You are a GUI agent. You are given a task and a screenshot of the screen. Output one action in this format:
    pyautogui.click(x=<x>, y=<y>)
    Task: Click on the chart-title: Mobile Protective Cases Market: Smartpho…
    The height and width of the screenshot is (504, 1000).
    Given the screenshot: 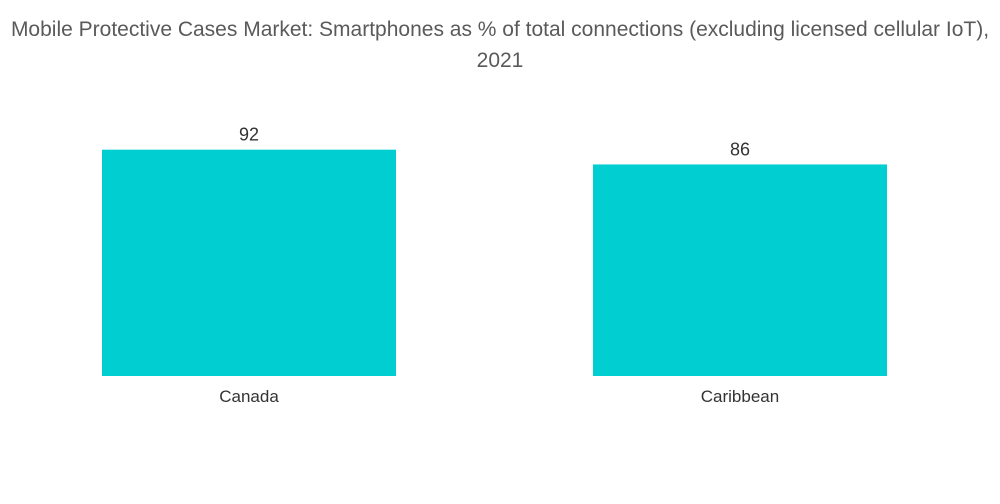 What is the action you would take?
    pyautogui.click(x=500, y=45)
    